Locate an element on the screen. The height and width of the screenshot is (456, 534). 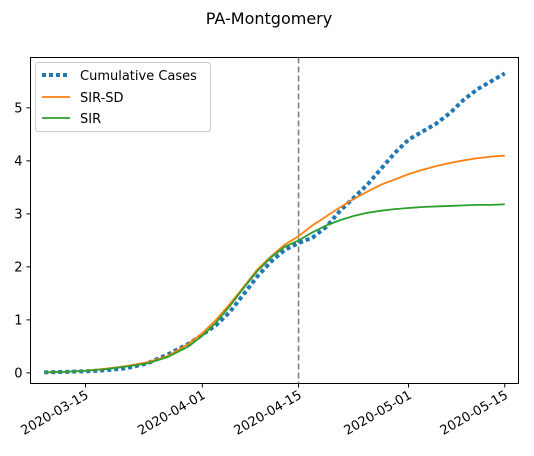
chart-title: PA-Montgomery is located at coordinates (269, 18).